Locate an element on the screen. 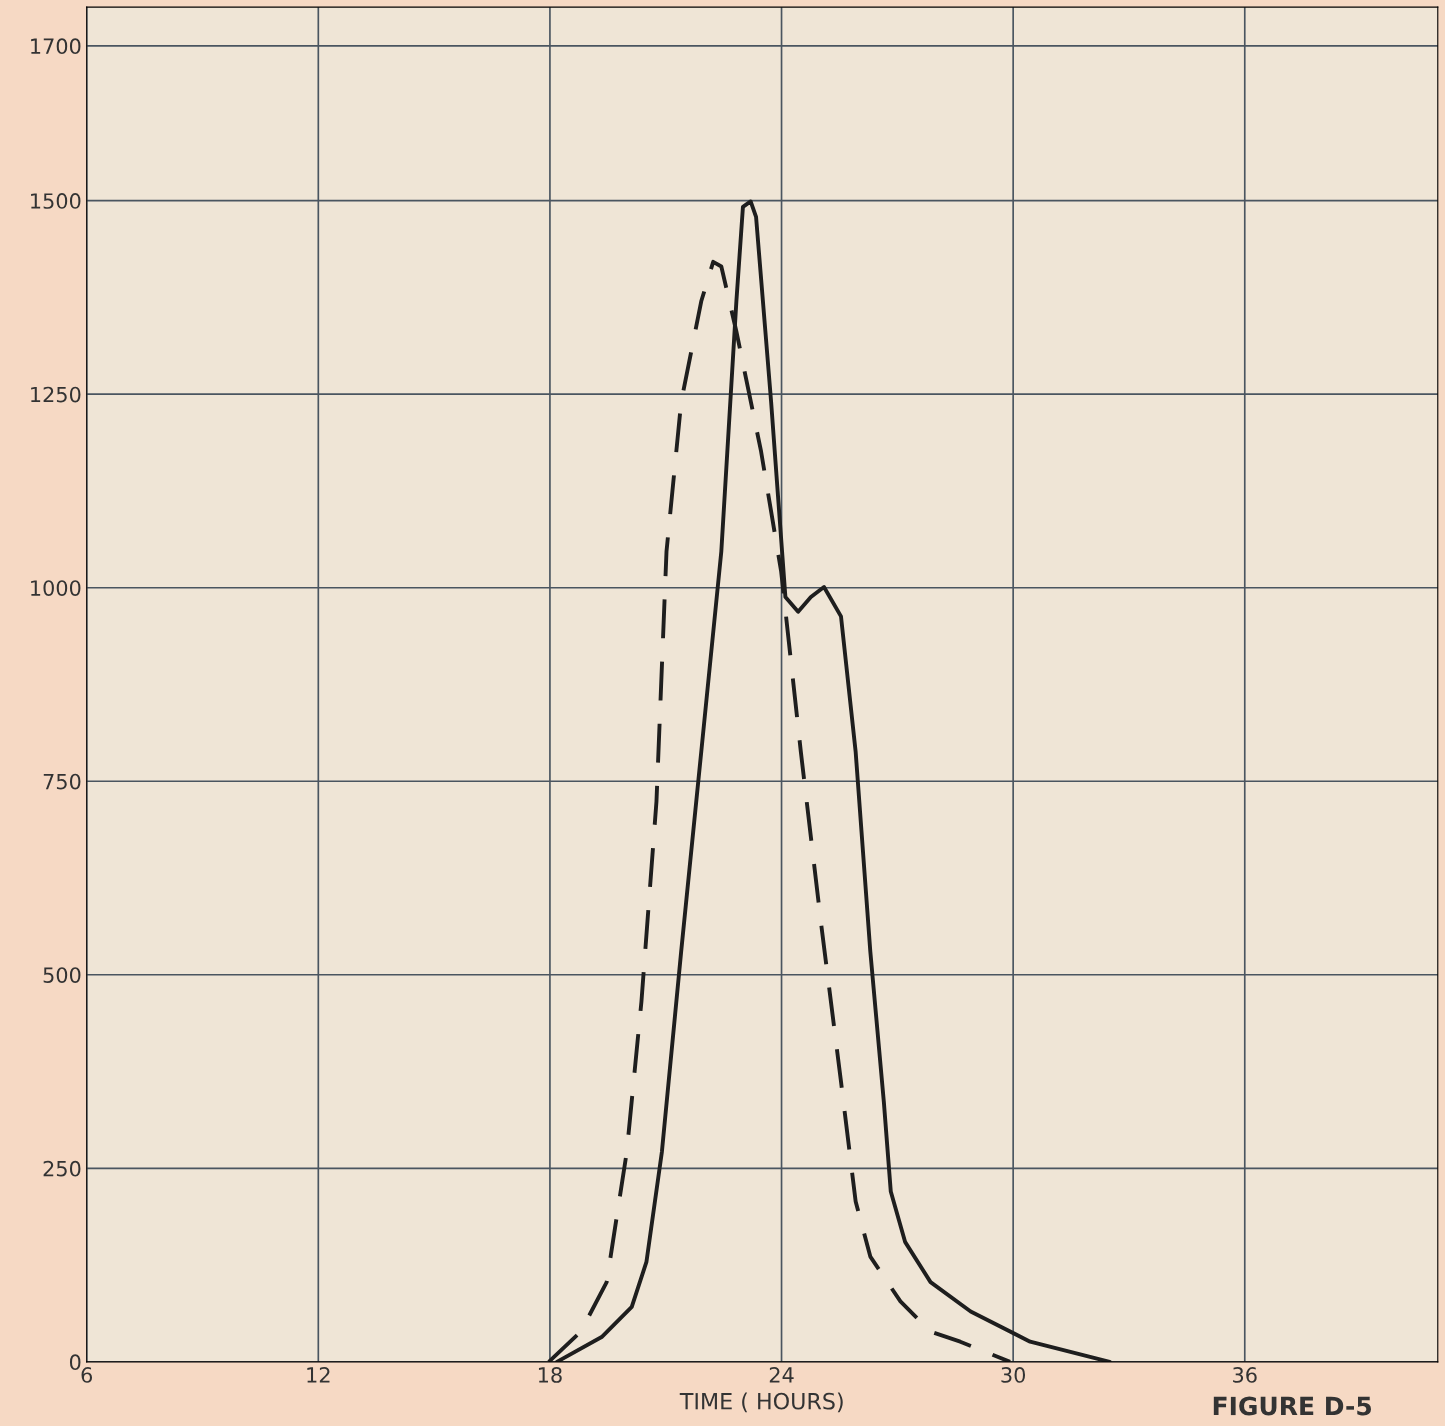  y-tick-label: 1700 is located at coordinates (56, 46).